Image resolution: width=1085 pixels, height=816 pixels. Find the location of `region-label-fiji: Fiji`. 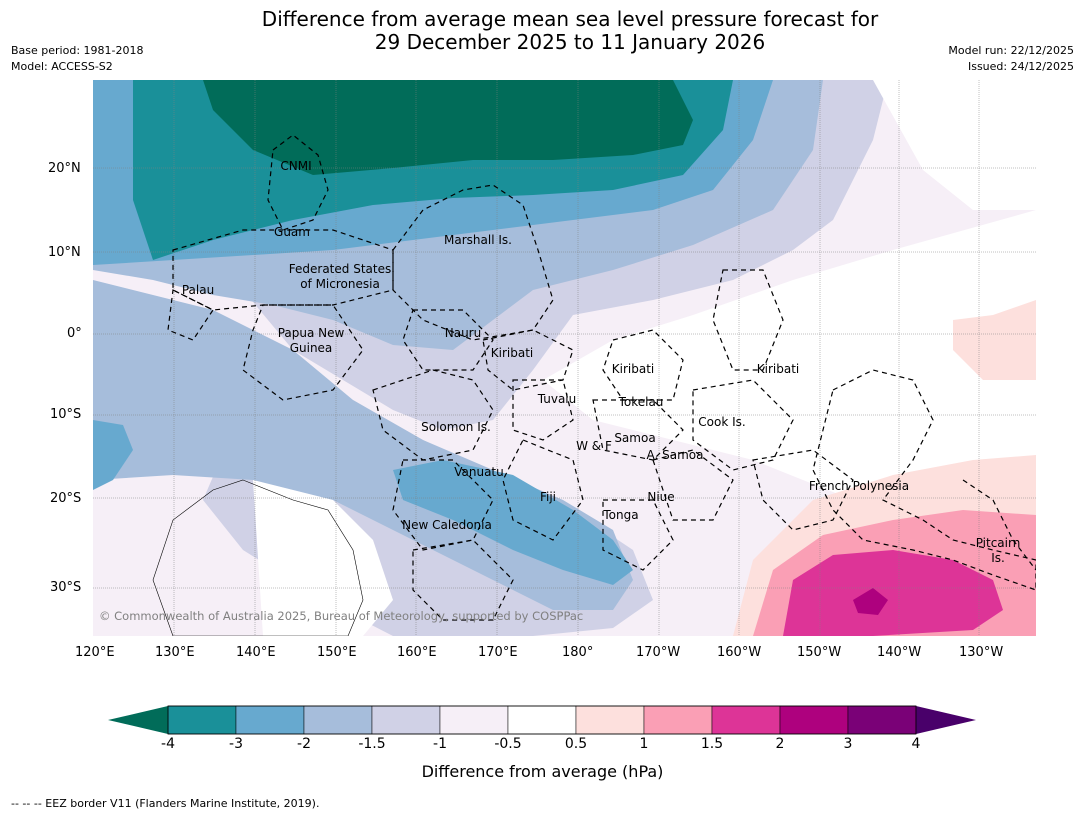

region-label-fiji: Fiji is located at coordinates (548, 497).